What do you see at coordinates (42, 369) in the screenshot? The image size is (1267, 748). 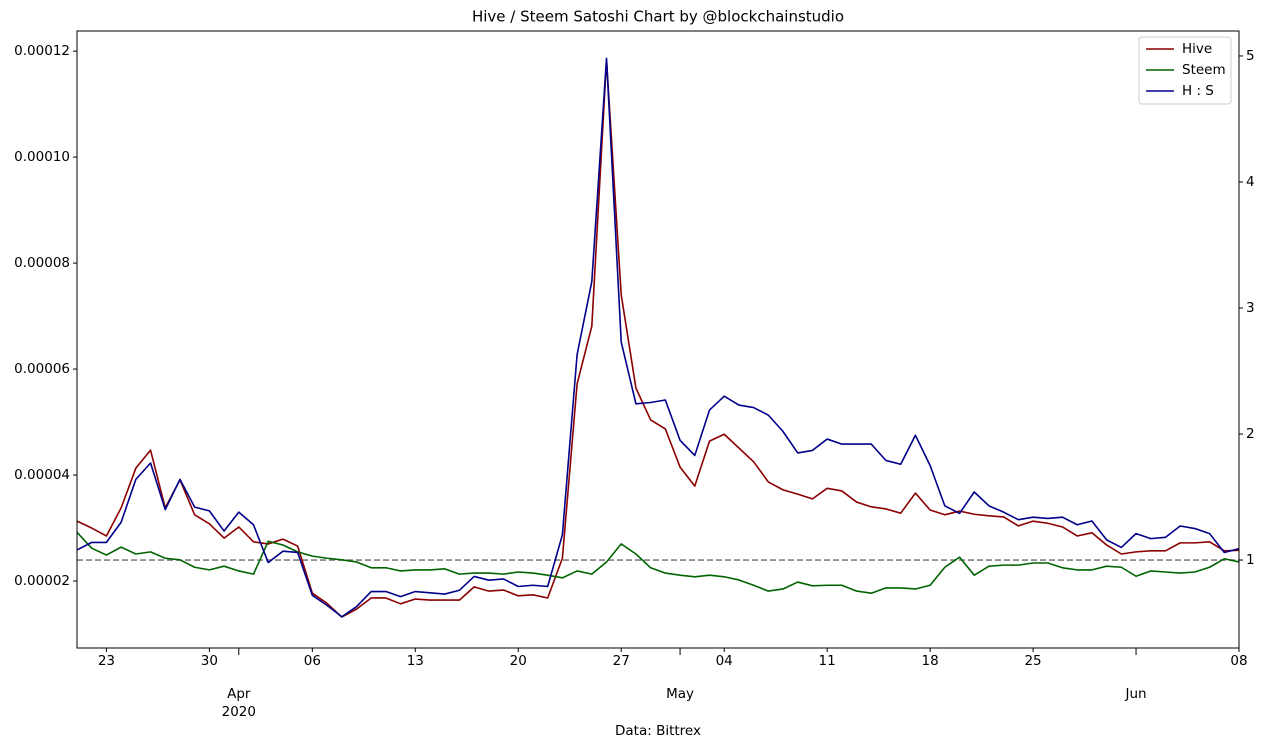 I see `y-tick-label: 0.00006` at bounding box center [42, 369].